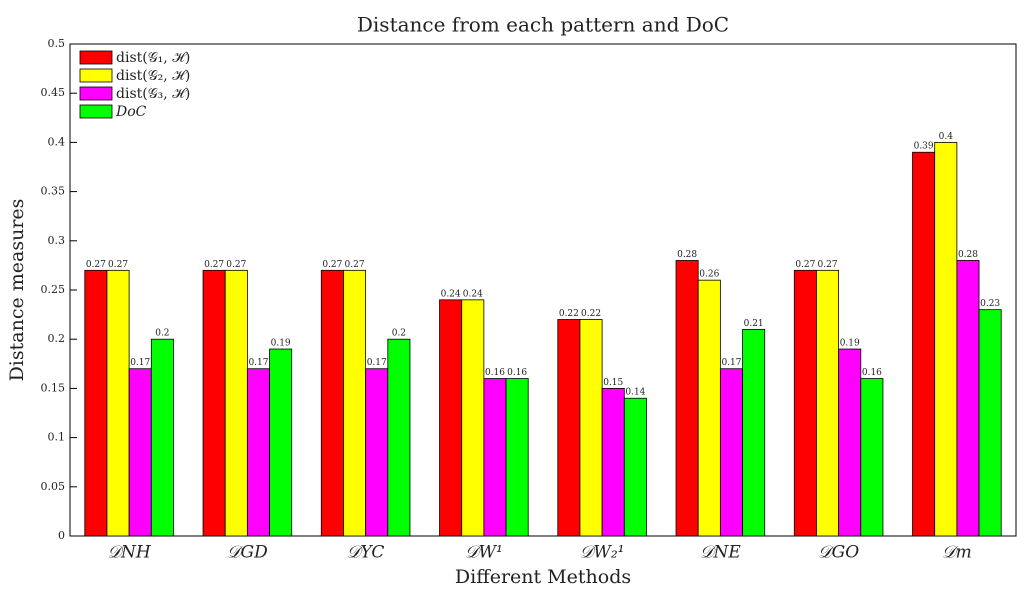 This screenshot has width=1026, height=593. Describe the element at coordinates (57, 338) in the screenshot. I see `y-tick-label: 0.2` at that location.